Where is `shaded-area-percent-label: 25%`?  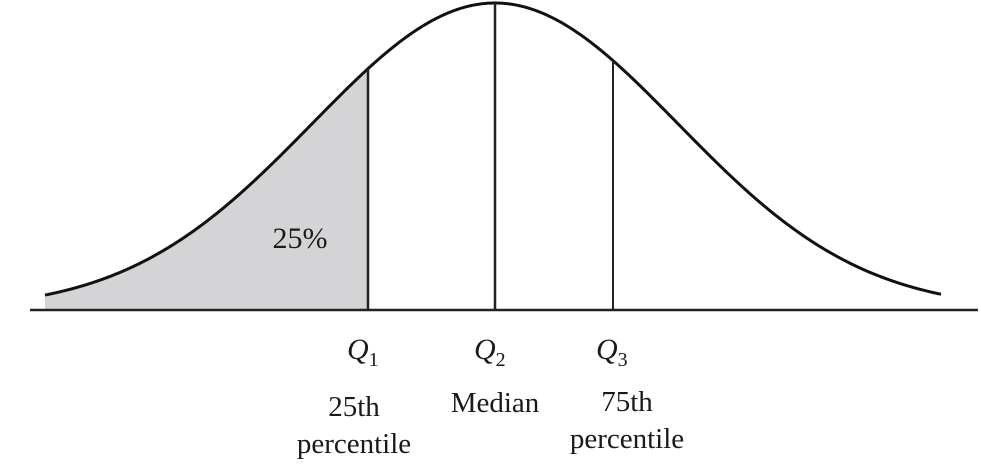
shaded-area-percent-label: 25% is located at coordinates (300, 238).